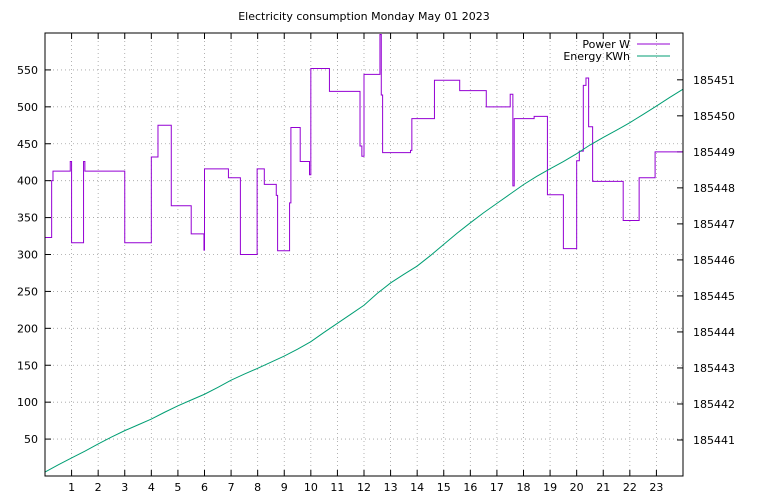  What do you see at coordinates (27, 328) in the screenshot?
I see `y-tick-label: 200` at bounding box center [27, 328].